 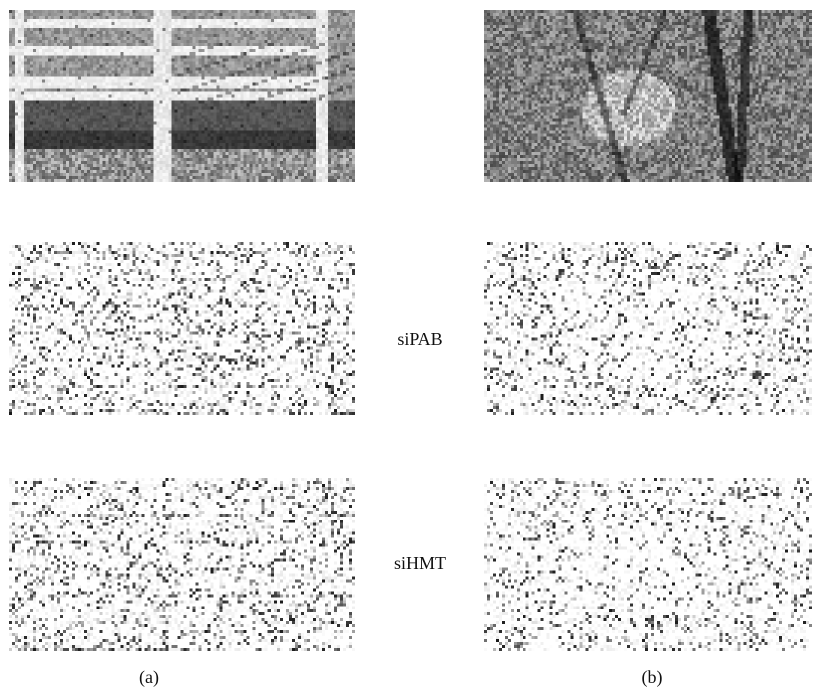 What do you see at coordinates (149, 677) in the screenshot?
I see `column-label-a: (a)` at bounding box center [149, 677].